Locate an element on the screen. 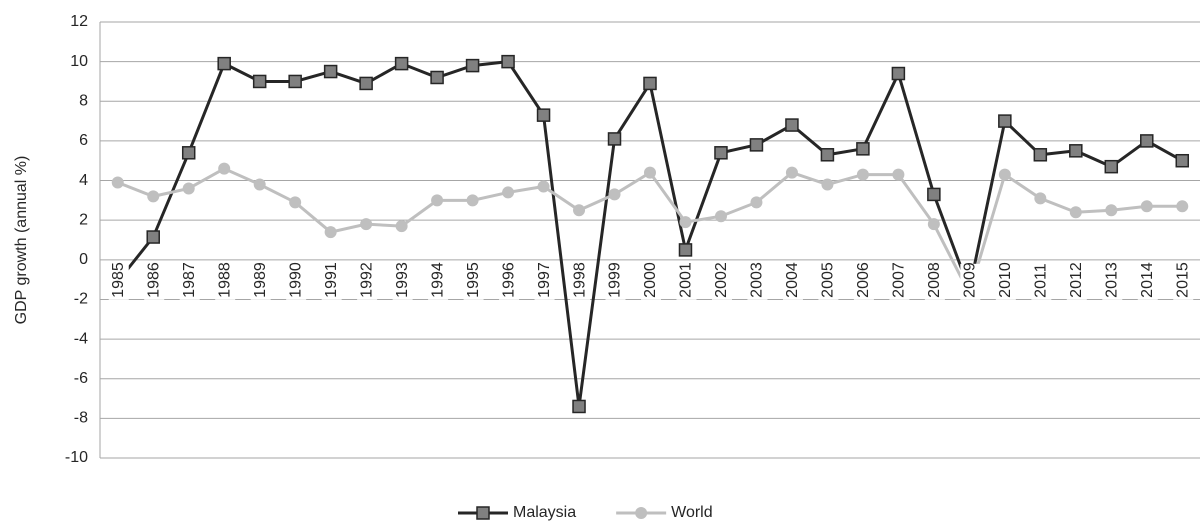 This screenshot has height=525, width=1200. x-tick-label: 1994 is located at coordinates (437, 280).